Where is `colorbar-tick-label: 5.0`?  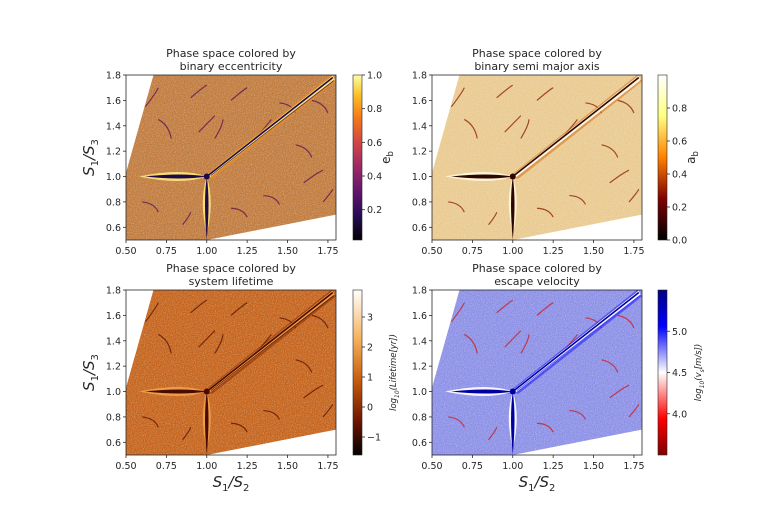
colorbar-tick-label: 5.0 is located at coordinates (679, 332).